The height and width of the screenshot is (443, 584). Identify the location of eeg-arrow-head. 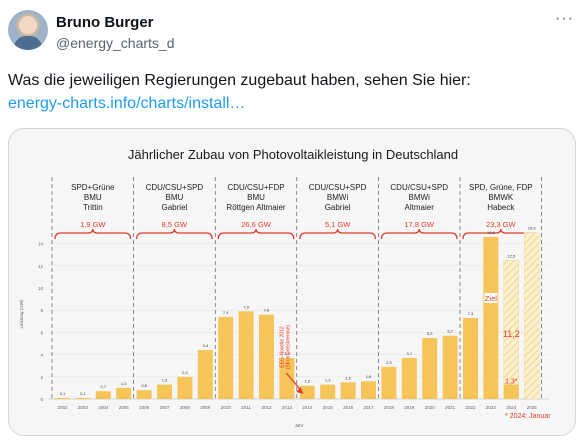
(300, 390).